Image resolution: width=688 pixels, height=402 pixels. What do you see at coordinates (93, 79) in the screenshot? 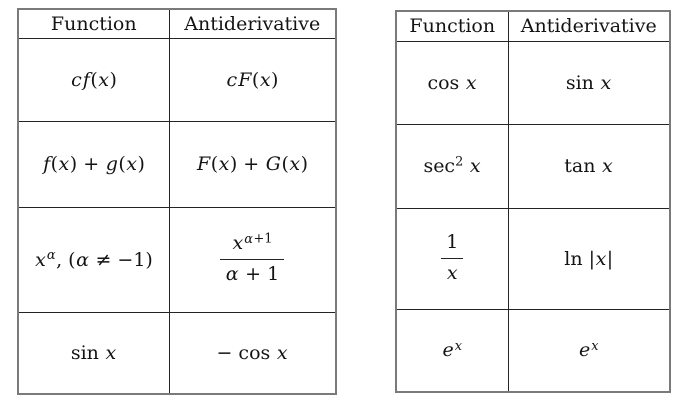
I see `cell-function: cf(x)` at bounding box center [93, 79].